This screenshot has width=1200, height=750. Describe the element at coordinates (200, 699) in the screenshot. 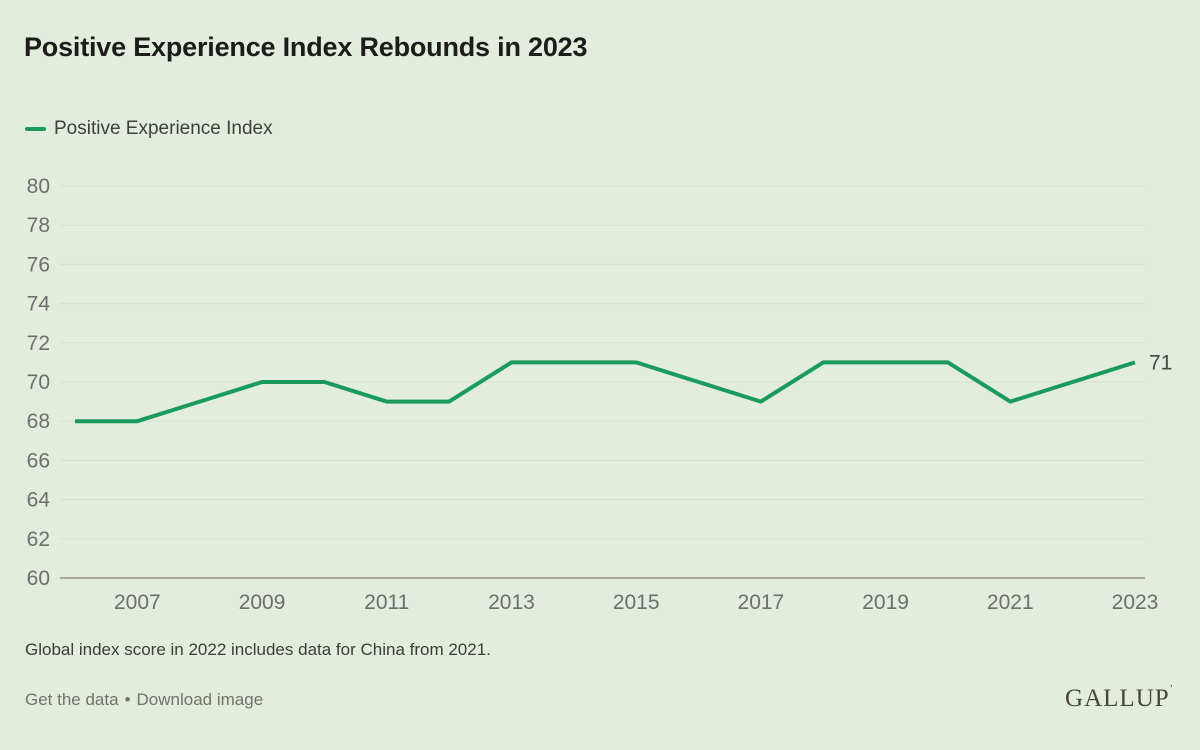

I see `download-image-link: Download image` at that location.